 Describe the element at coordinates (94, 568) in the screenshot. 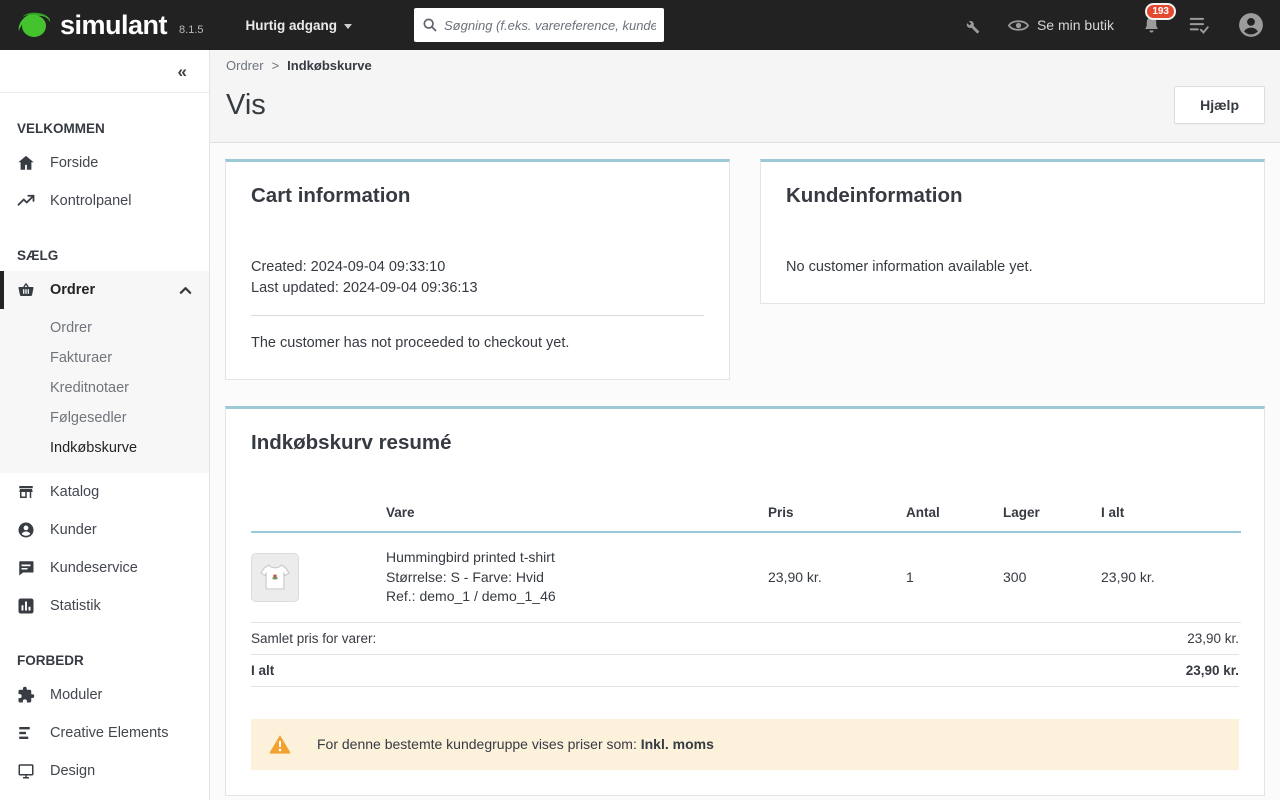

I see `sidebar-item-label: Kundeservice` at that location.